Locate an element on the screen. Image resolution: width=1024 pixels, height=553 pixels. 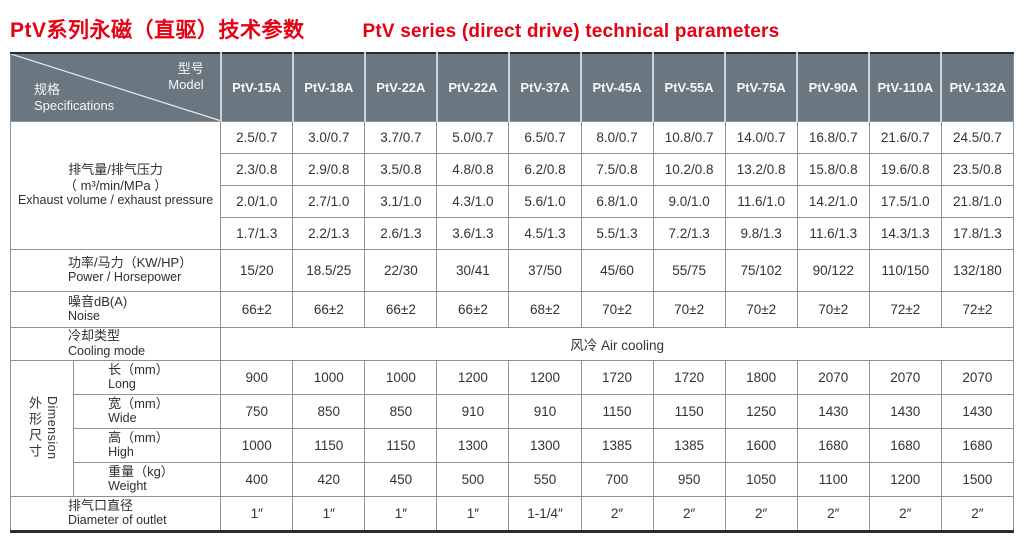
exhaust-value-cell: 14.2/1.0 is located at coordinates (833, 201).